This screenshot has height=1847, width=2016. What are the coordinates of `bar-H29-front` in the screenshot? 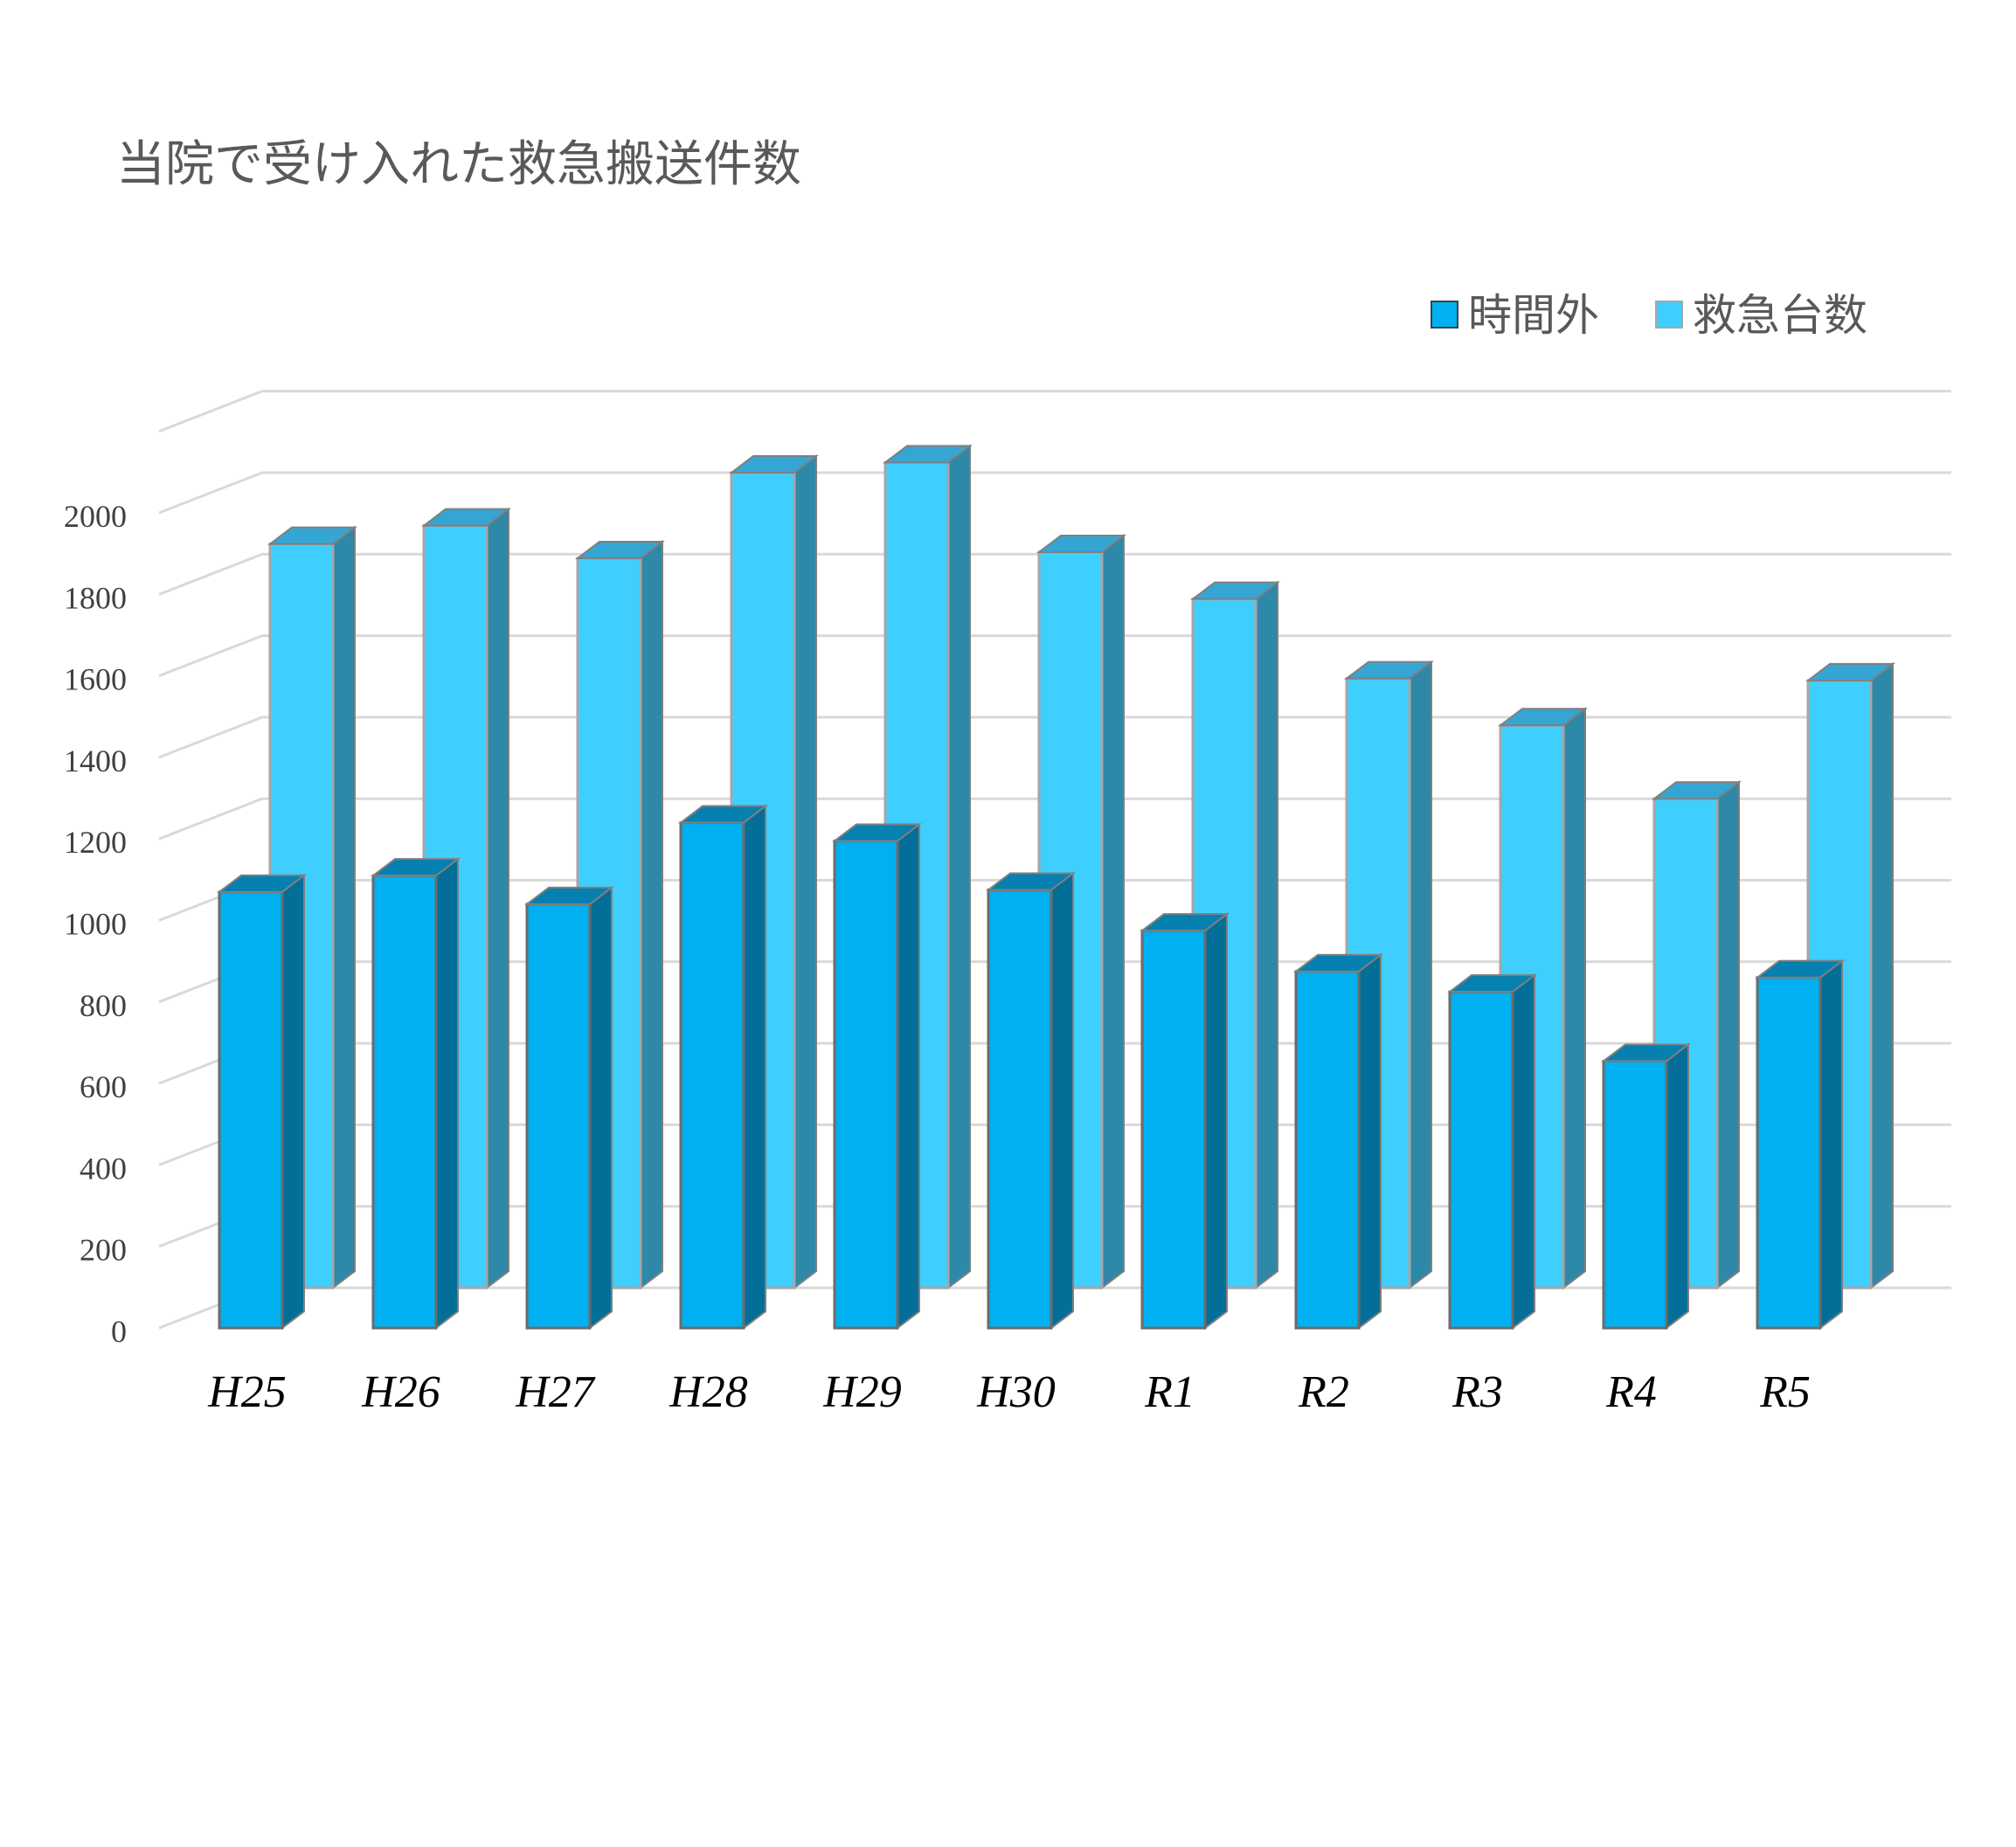 It's located at (866, 1085).